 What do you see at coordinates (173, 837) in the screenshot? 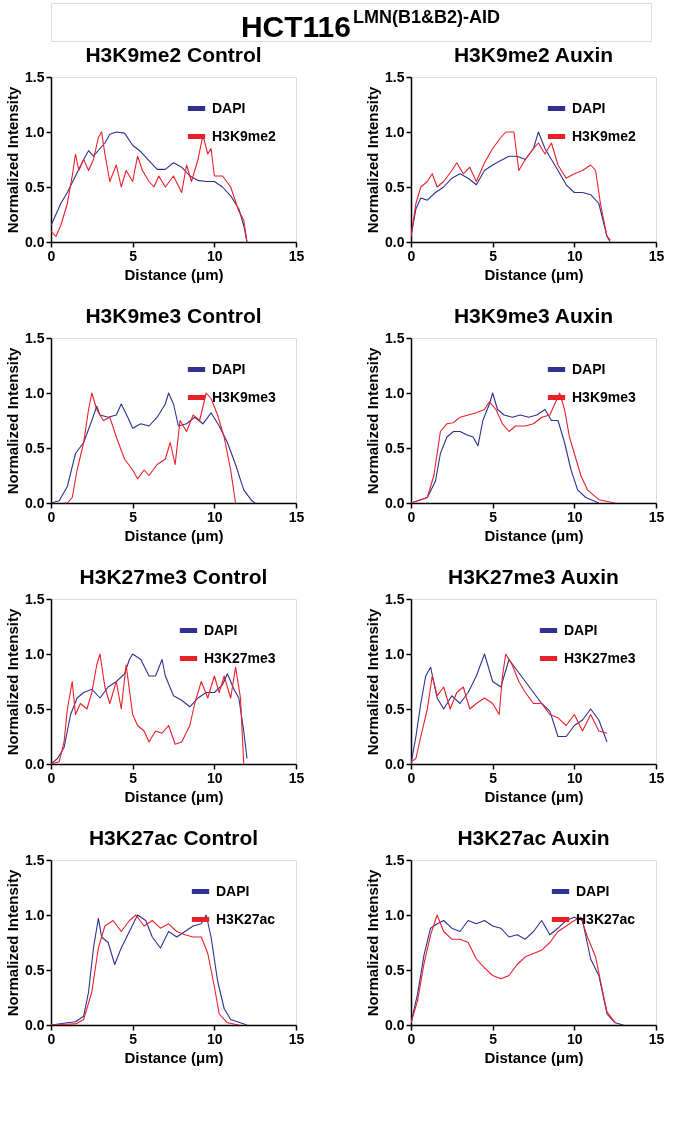
I see `chart-title: H3K27ac Control` at bounding box center [173, 837].